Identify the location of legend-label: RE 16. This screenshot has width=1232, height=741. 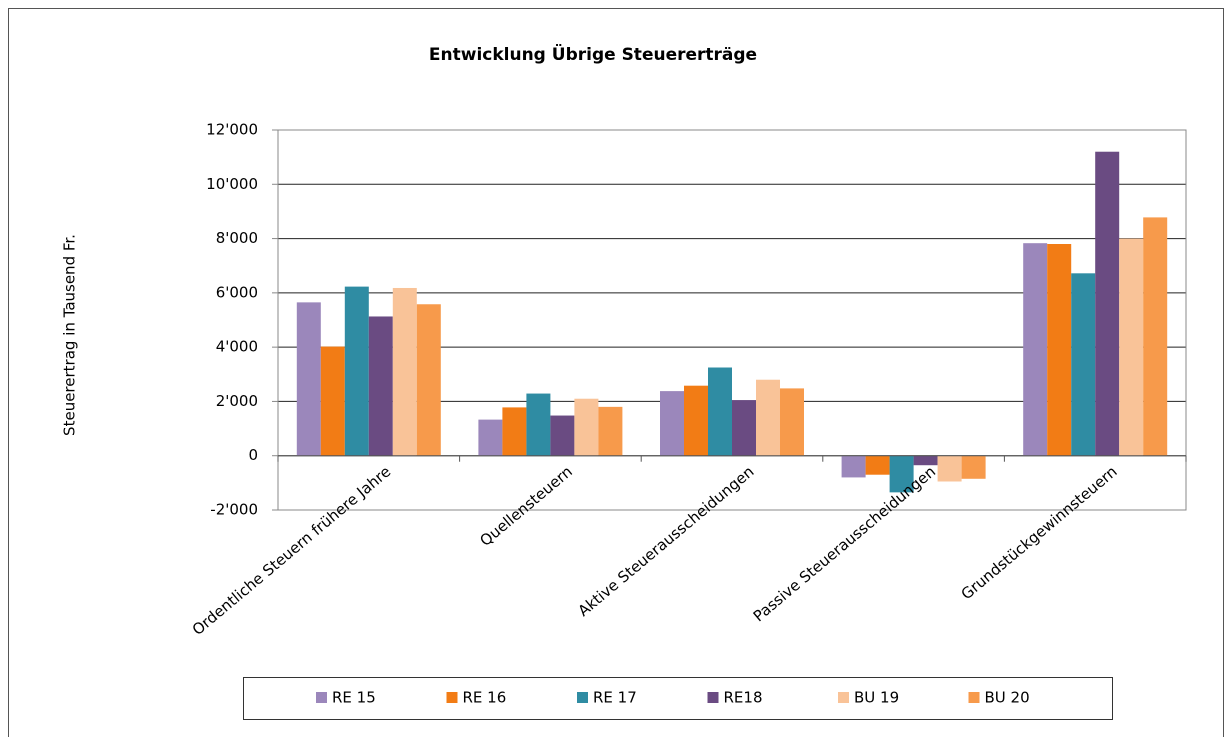
(485, 698).